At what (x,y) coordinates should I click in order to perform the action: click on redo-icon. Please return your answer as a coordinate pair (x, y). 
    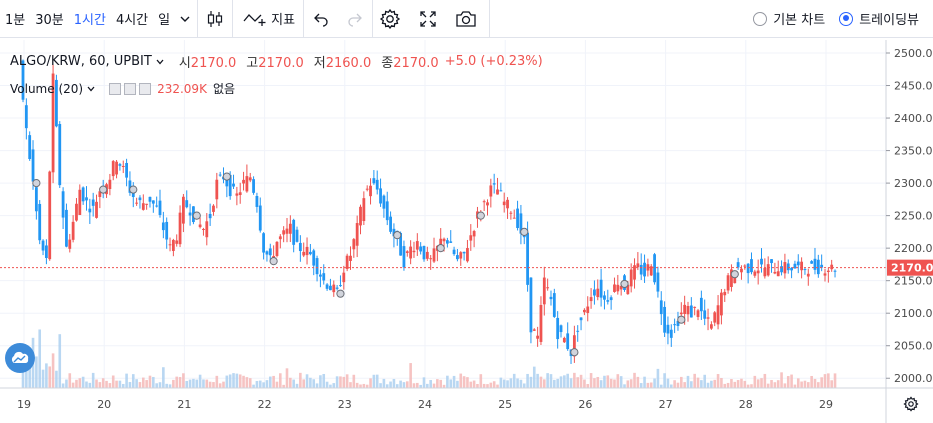
    Looking at the image, I should click on (355, 19).